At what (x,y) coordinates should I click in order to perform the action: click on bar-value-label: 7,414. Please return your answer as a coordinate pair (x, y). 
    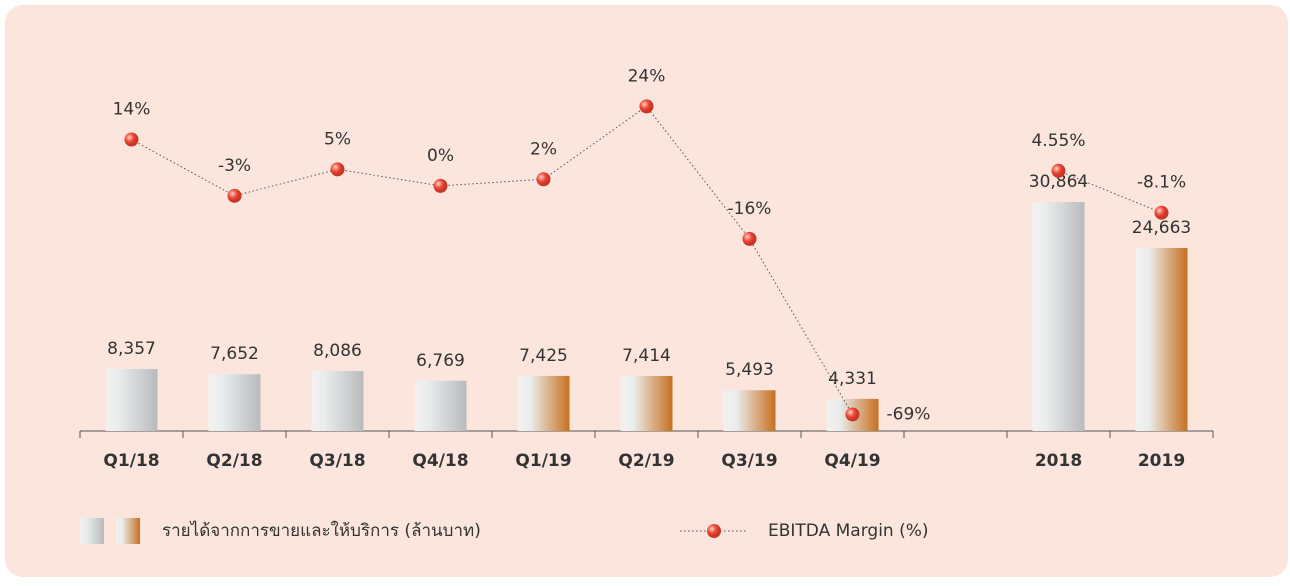
    Looking at the image, I should click on (646, 356).